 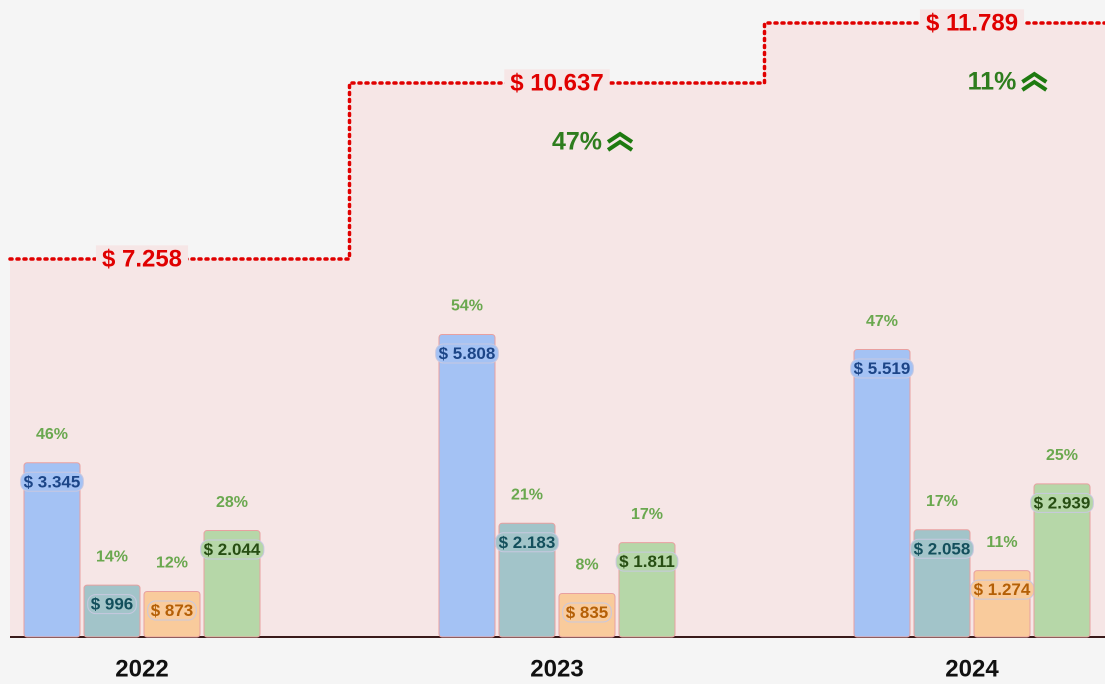 I want to click on growth-label: 11%, so click(x=992, y=82).